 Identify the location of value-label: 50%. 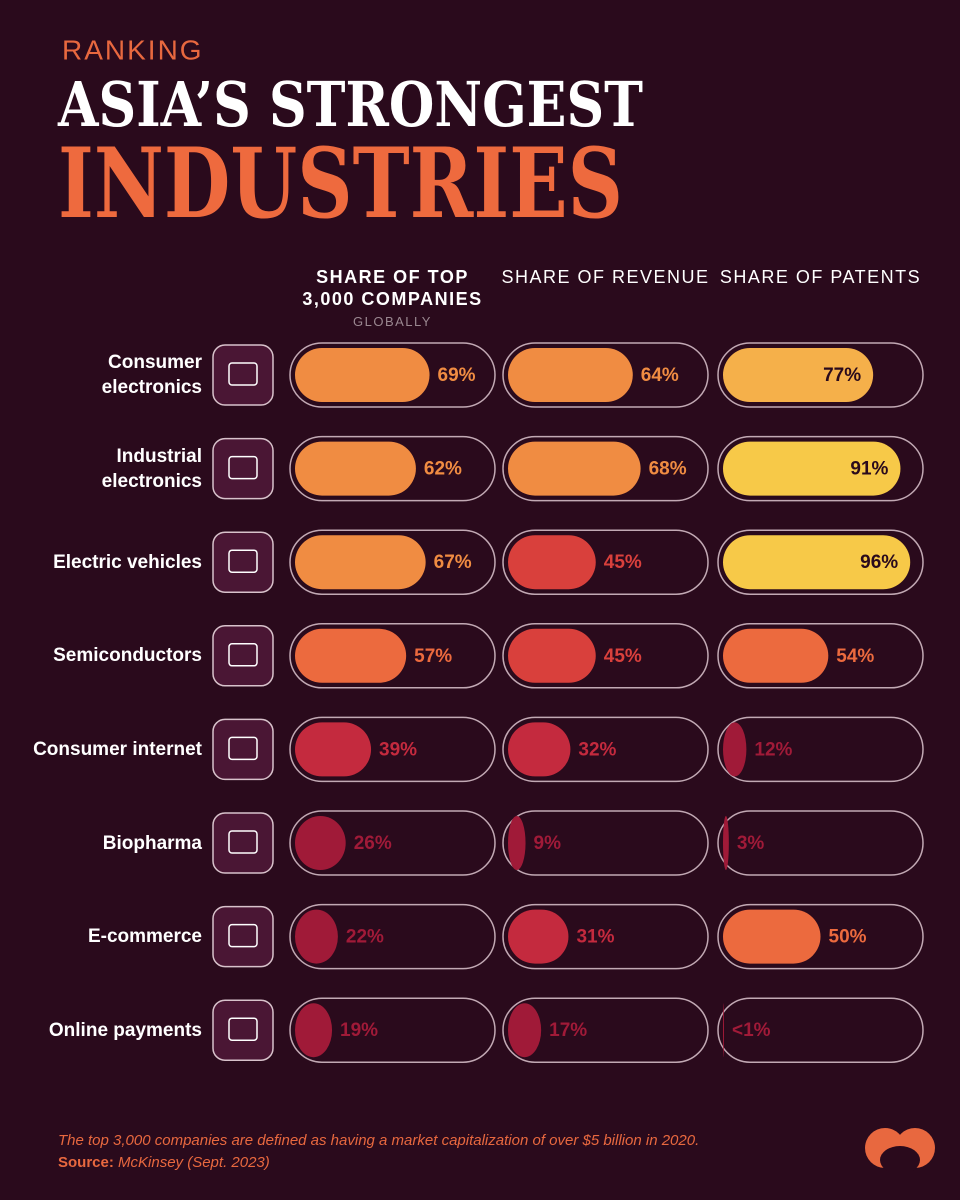
(848, 937).